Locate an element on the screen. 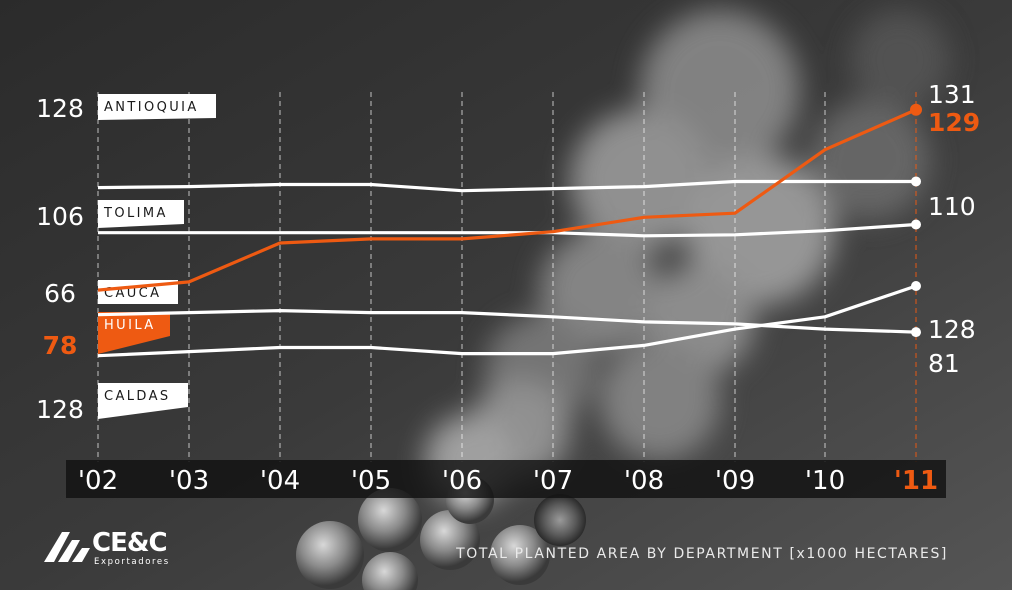 Image resolution: width=1012 pixels, height=590 pixels. series-end-value: 129 is located at coordinates (954, 122).